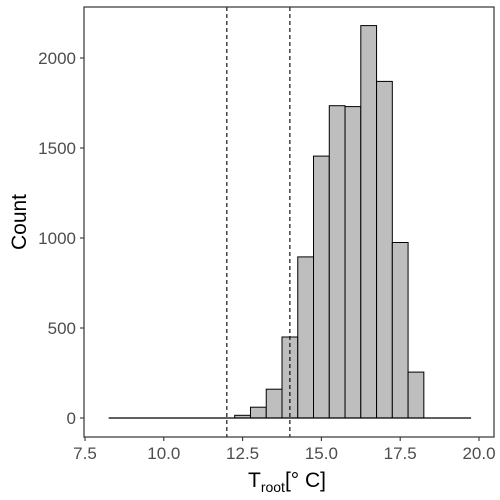 This screenshot has height=500, width=500. What do you see at coordinates (57, 148) in the screenshot?
I see `y-tick-label: 1500` at bounding box center [57, 148].